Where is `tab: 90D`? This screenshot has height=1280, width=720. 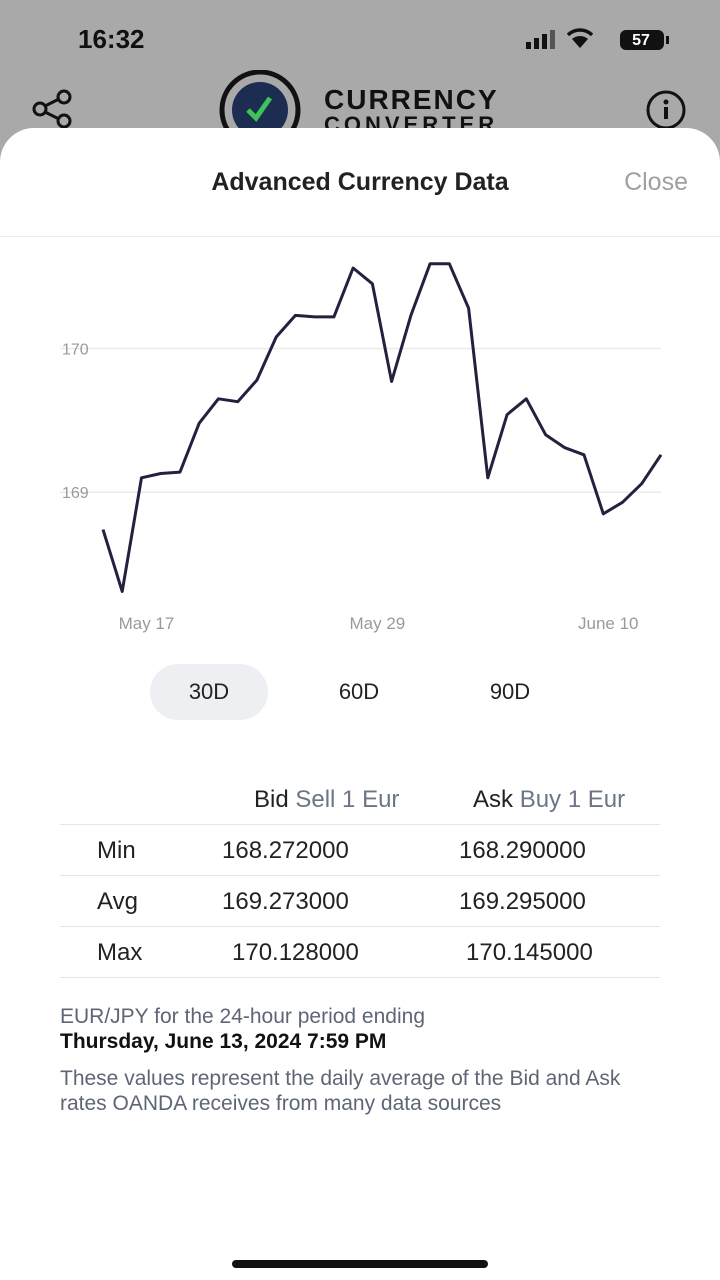
tab: 90D is located at coordinates (510, 691).